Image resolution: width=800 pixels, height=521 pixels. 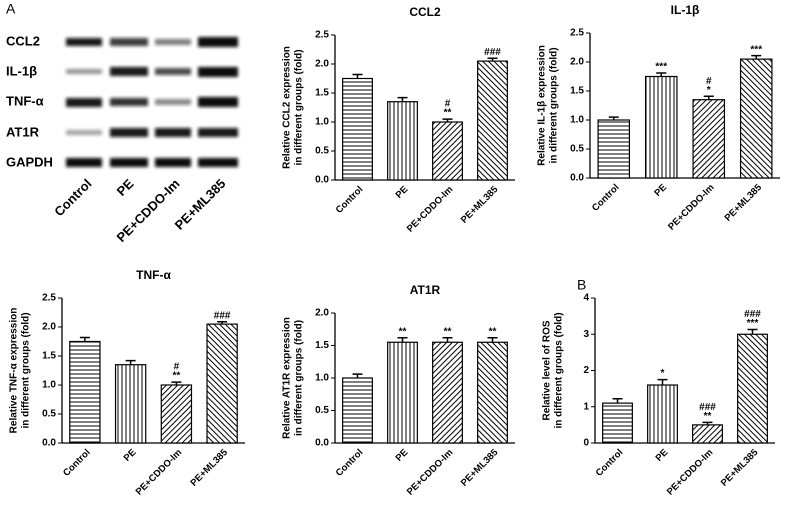 What do you see at coordinates (350, 463) in the screenshot?
I see `x-tick-label: Control` at bounding box center [350, 463].